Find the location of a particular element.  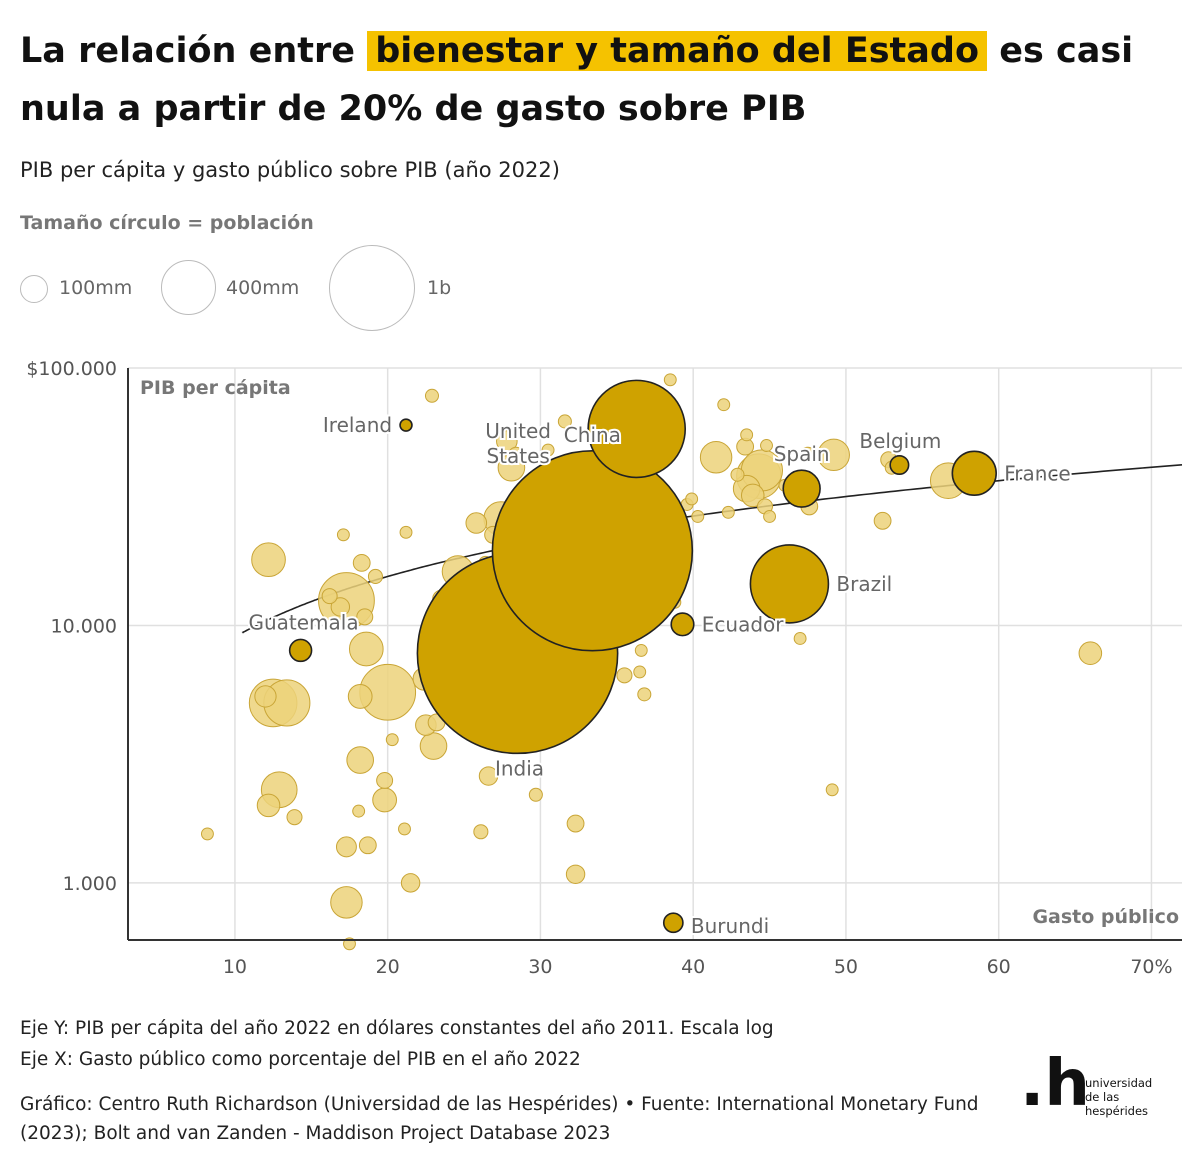

highlighted-bubble-guatemala is located at coordinates (300, 650).